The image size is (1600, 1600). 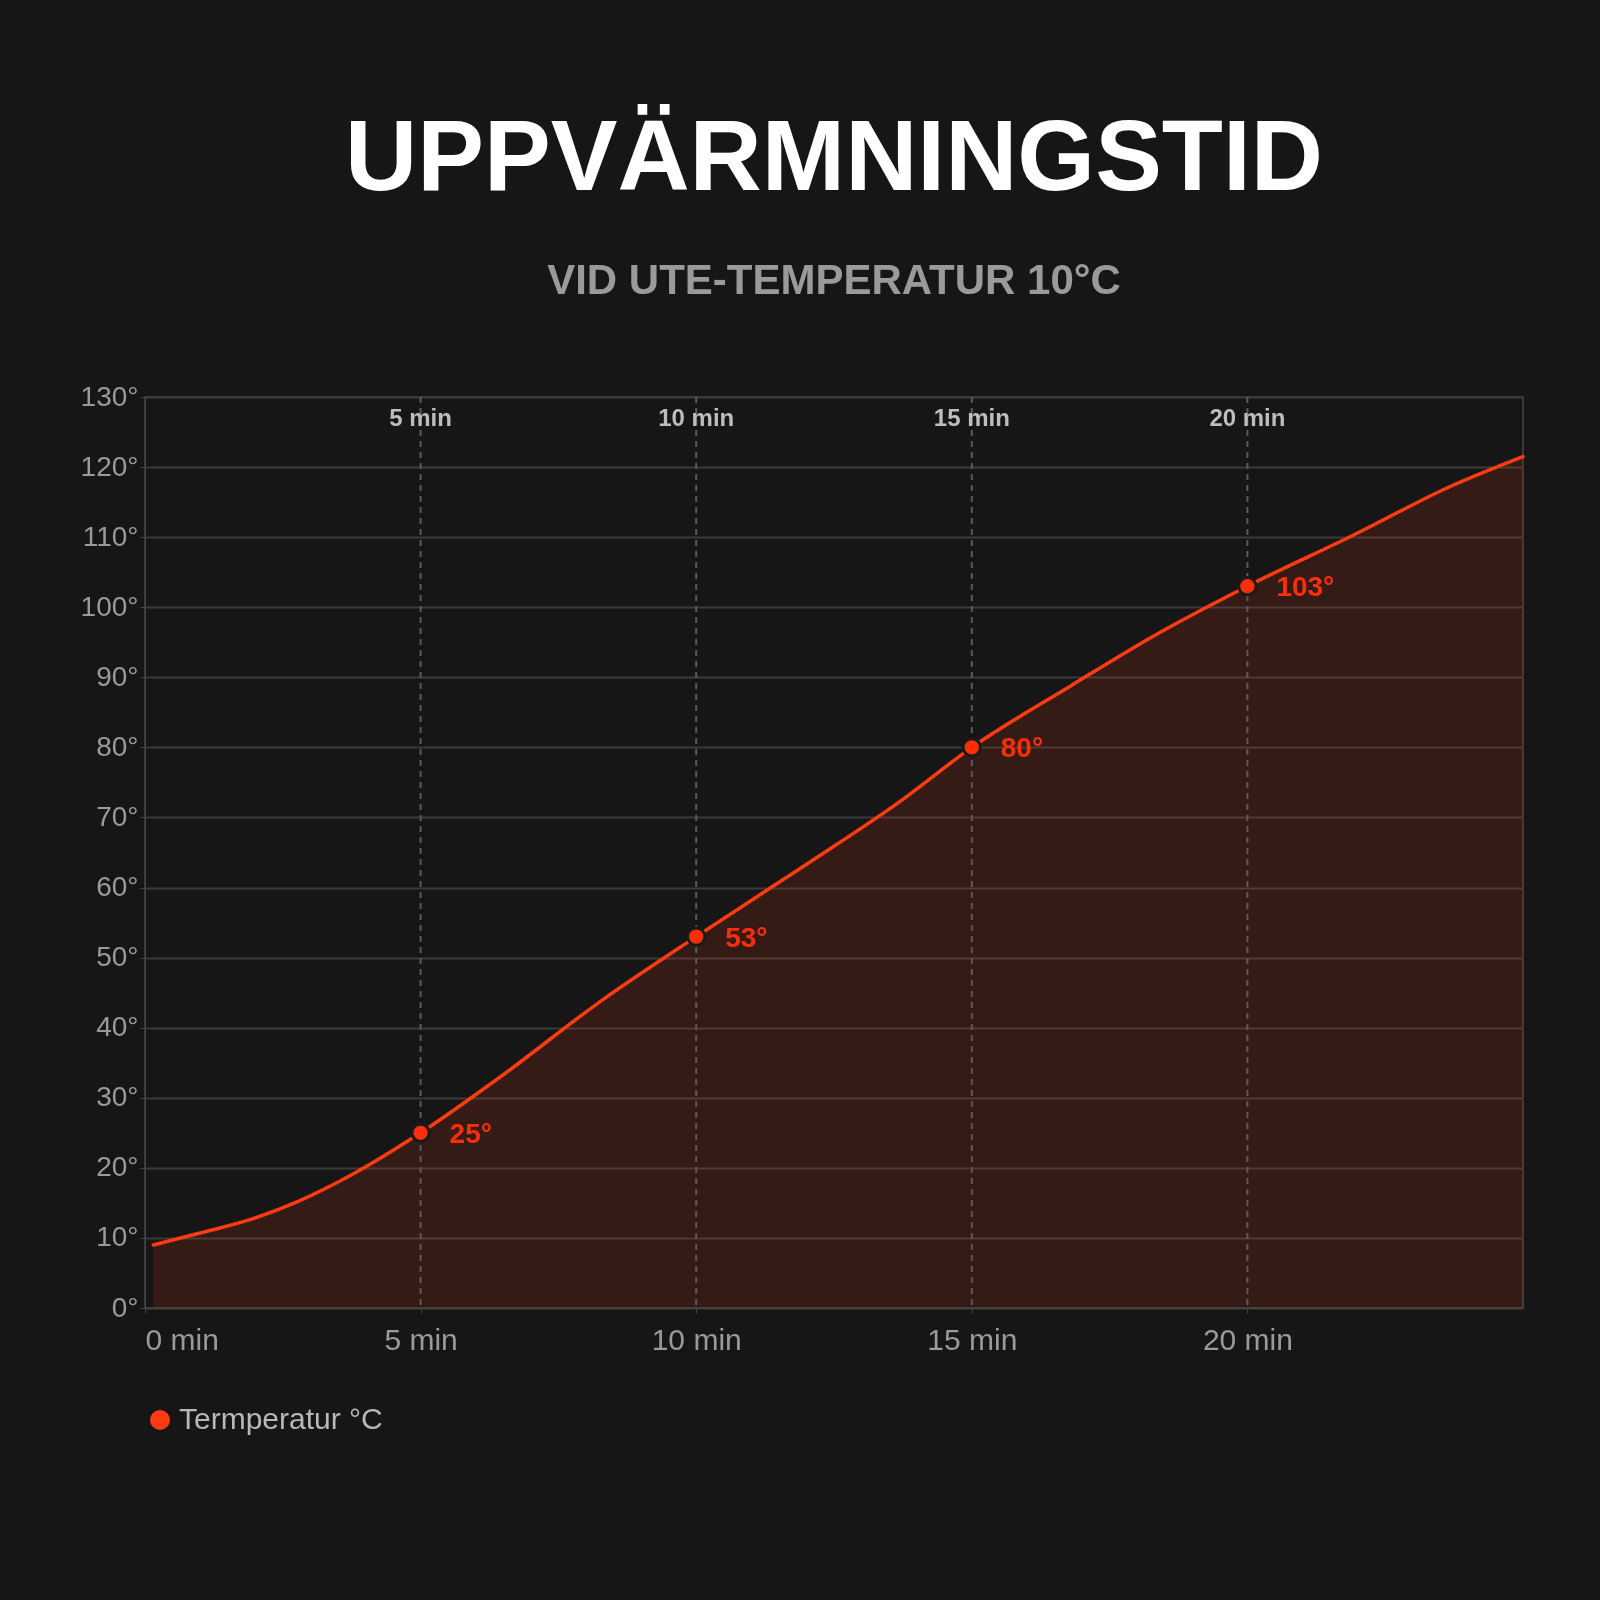 I want to click on y-tick-label: 80°, so click(x=117, y=746).